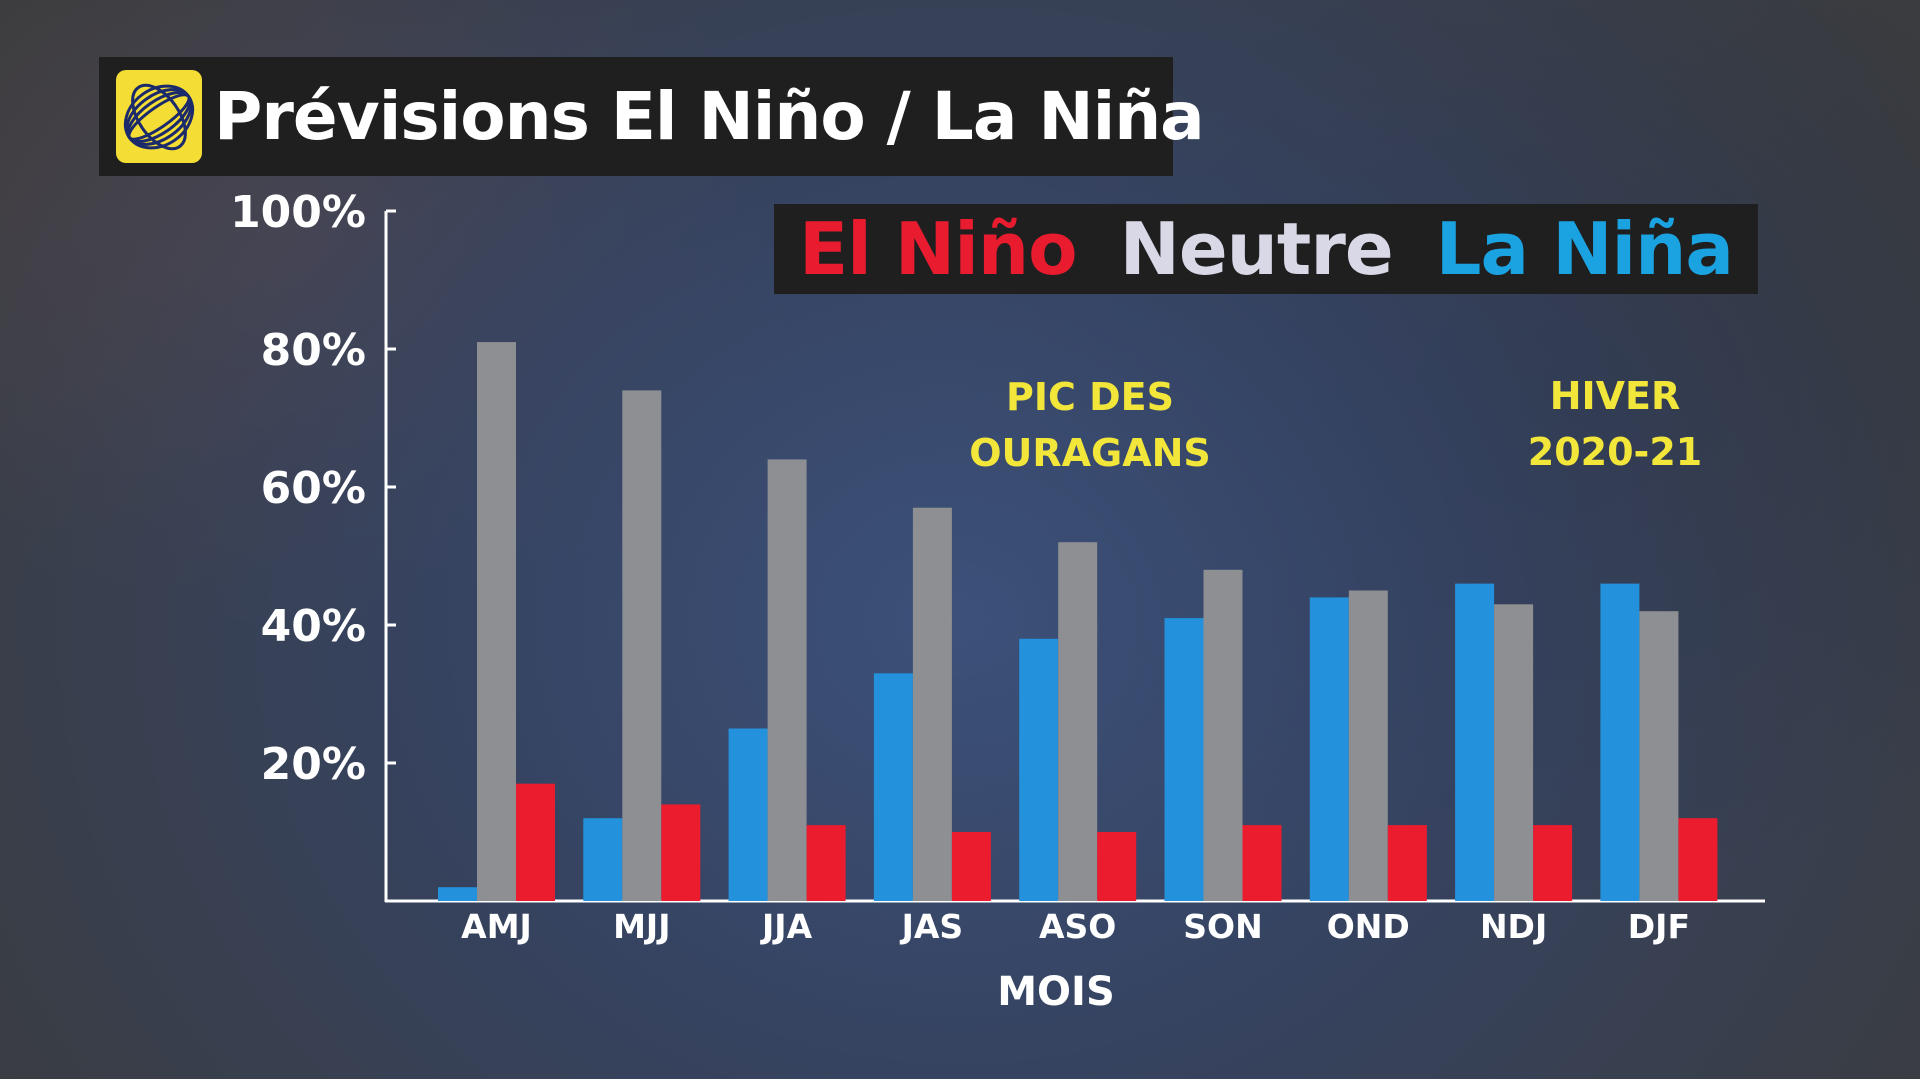  I want to click on annotation-peak: PIC DES OURAGANS, so click(1090, 425).